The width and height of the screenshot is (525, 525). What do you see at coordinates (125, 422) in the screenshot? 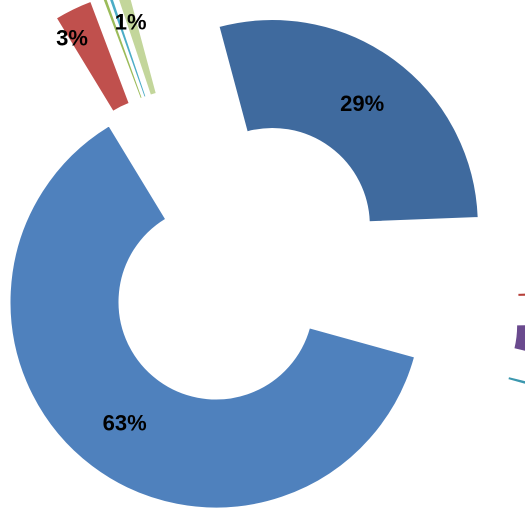
I see `slice-label-4: 63%` at bounding box center [125, 422].